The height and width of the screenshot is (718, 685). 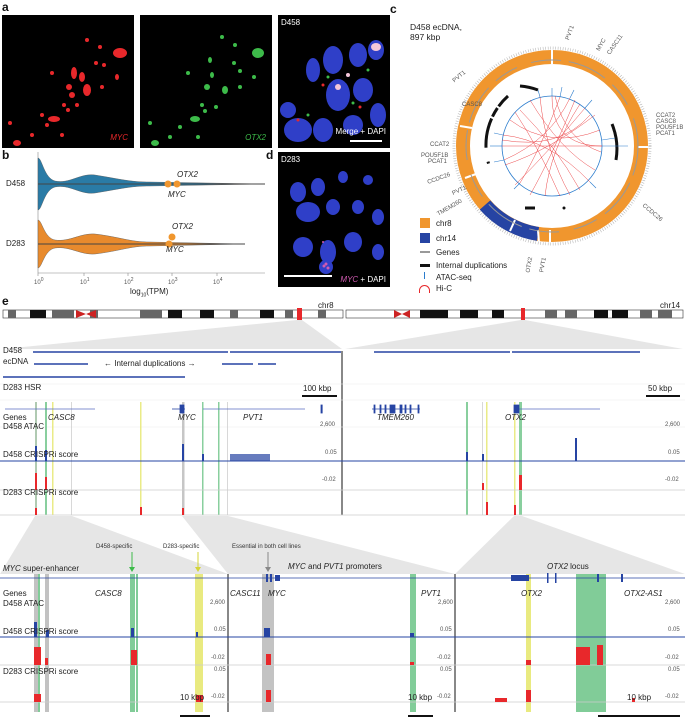 What do you see at coordinates (342, 545) in the screenshot?
I see `zoom-wedges-bottom` at bounding box center [342, 545].